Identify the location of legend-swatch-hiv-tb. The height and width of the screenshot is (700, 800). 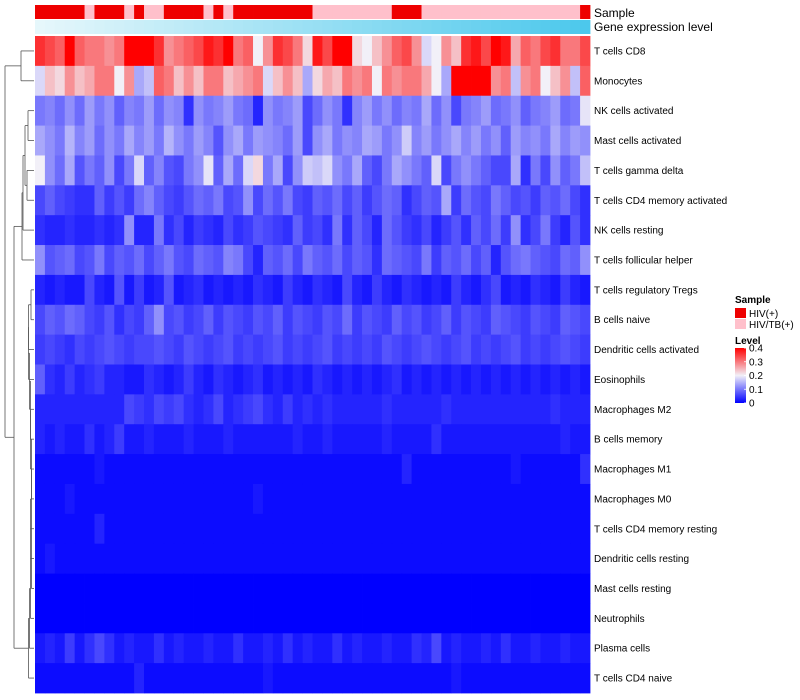
(740, 324).